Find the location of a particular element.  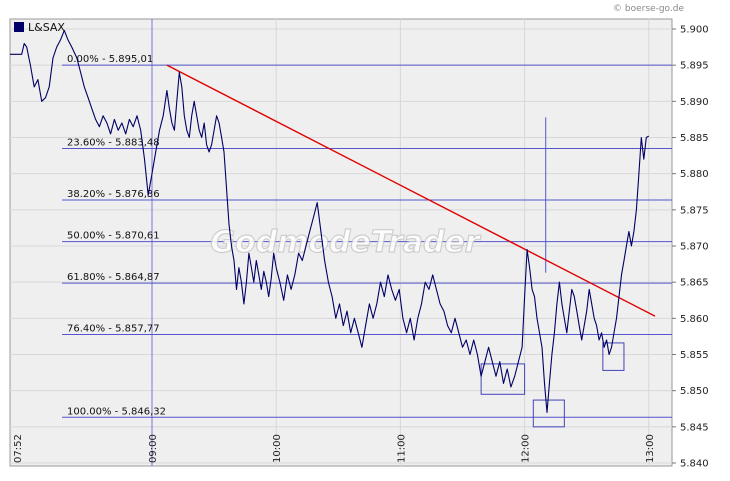

y-tick-label: 5.880 is located at coordinates (694, 174).